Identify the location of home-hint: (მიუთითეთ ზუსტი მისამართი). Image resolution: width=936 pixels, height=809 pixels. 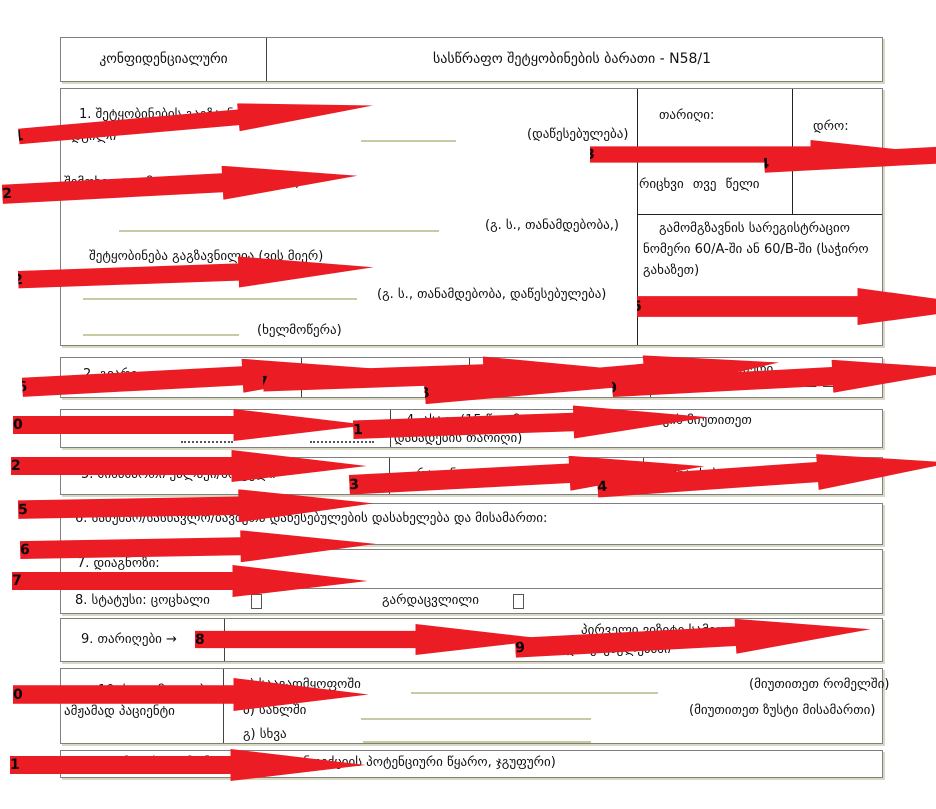
(782, 710).